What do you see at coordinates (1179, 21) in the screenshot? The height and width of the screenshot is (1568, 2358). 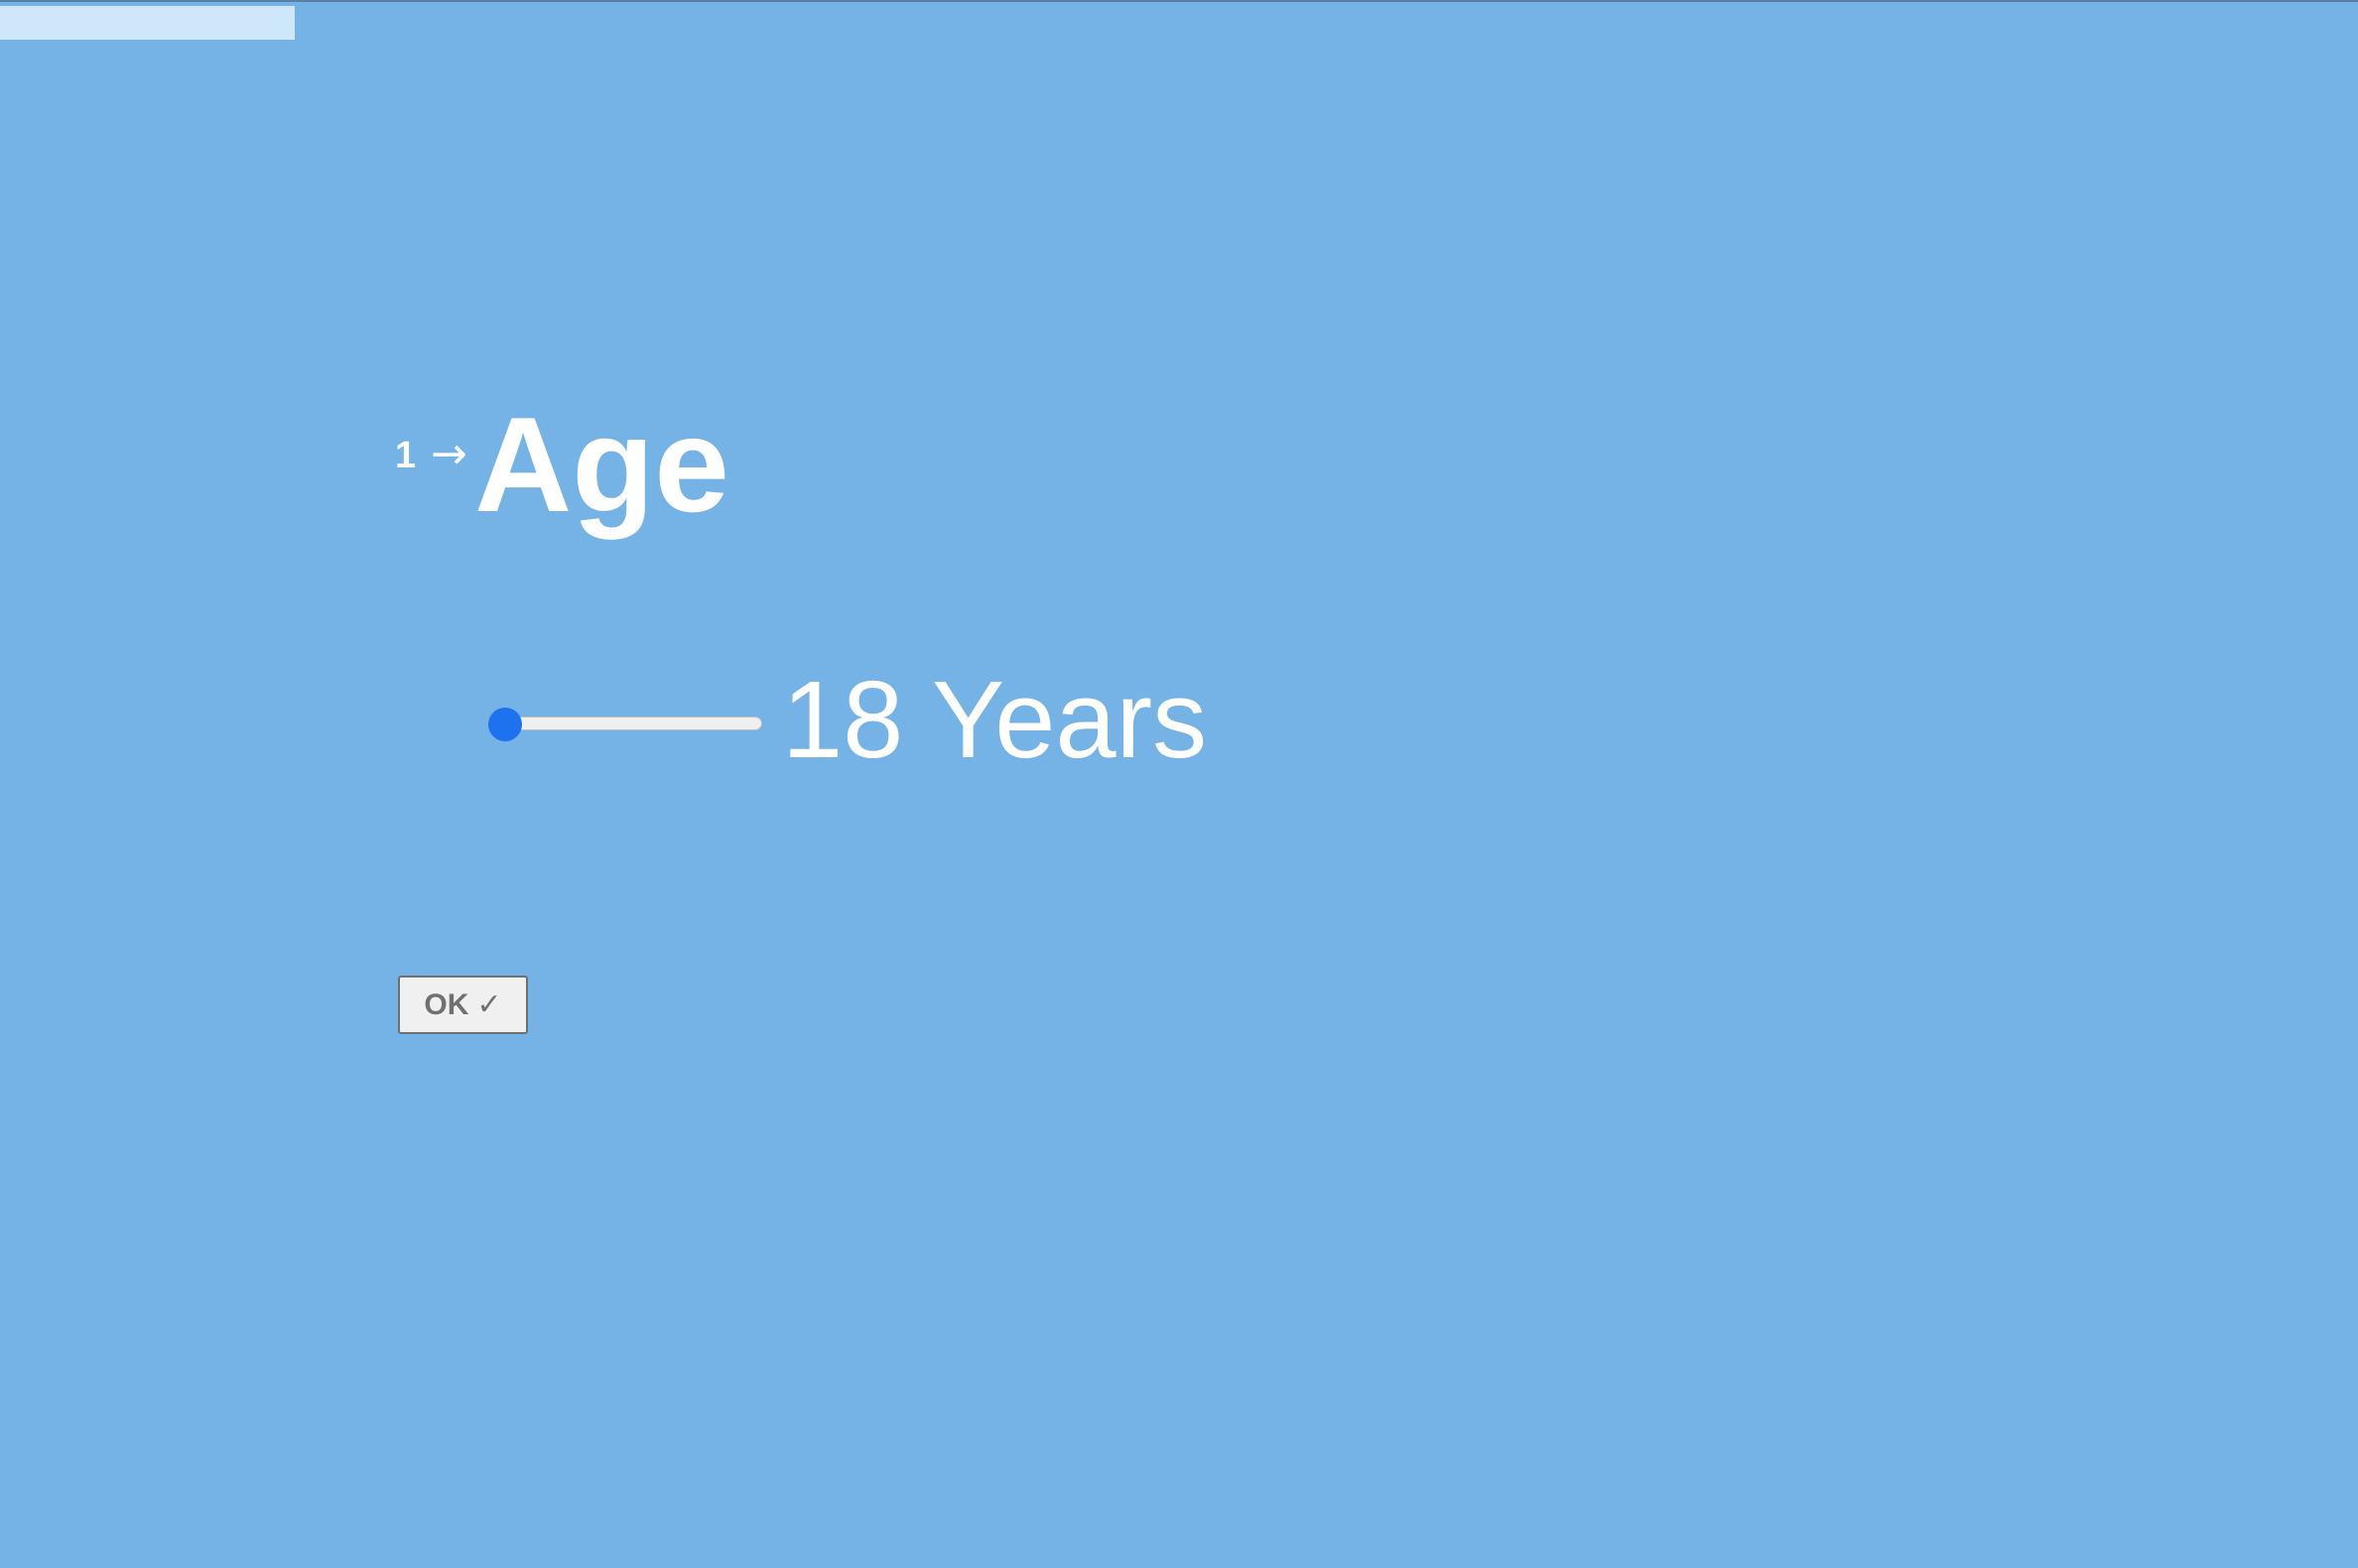 I see `progress-bar` at bounding box center [1179, 21].